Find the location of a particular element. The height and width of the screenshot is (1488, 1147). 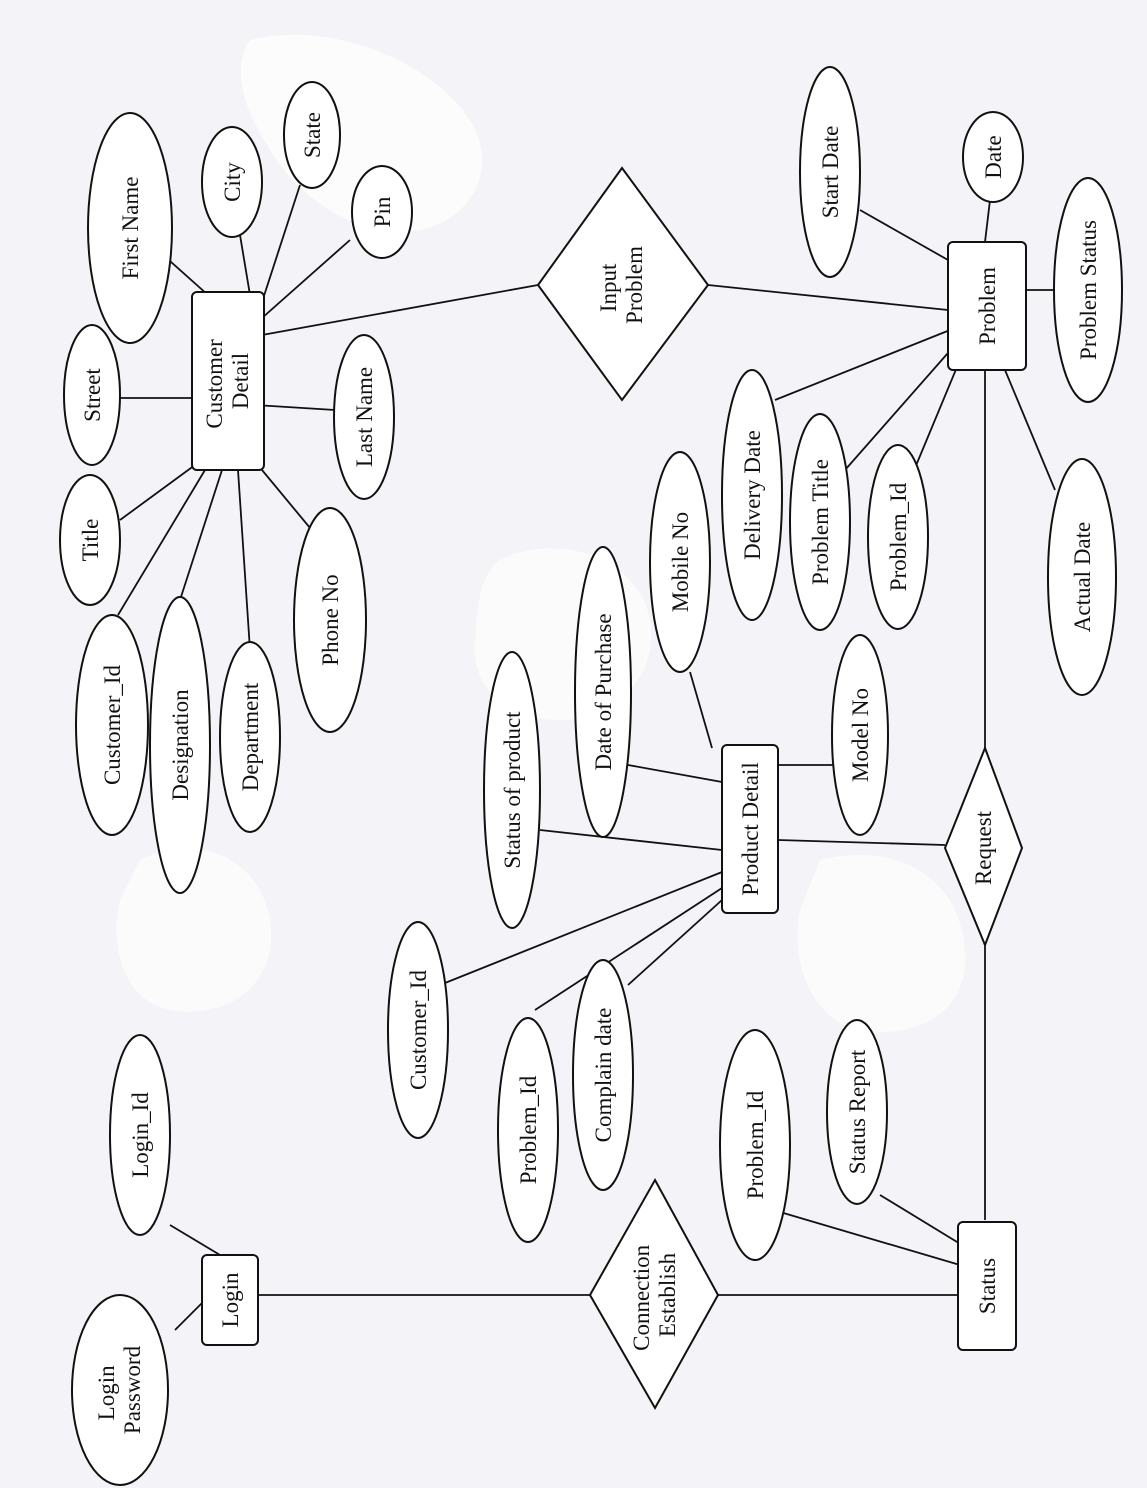

relationship-input-problem: Input Problem is located at coordinates (623, 284).